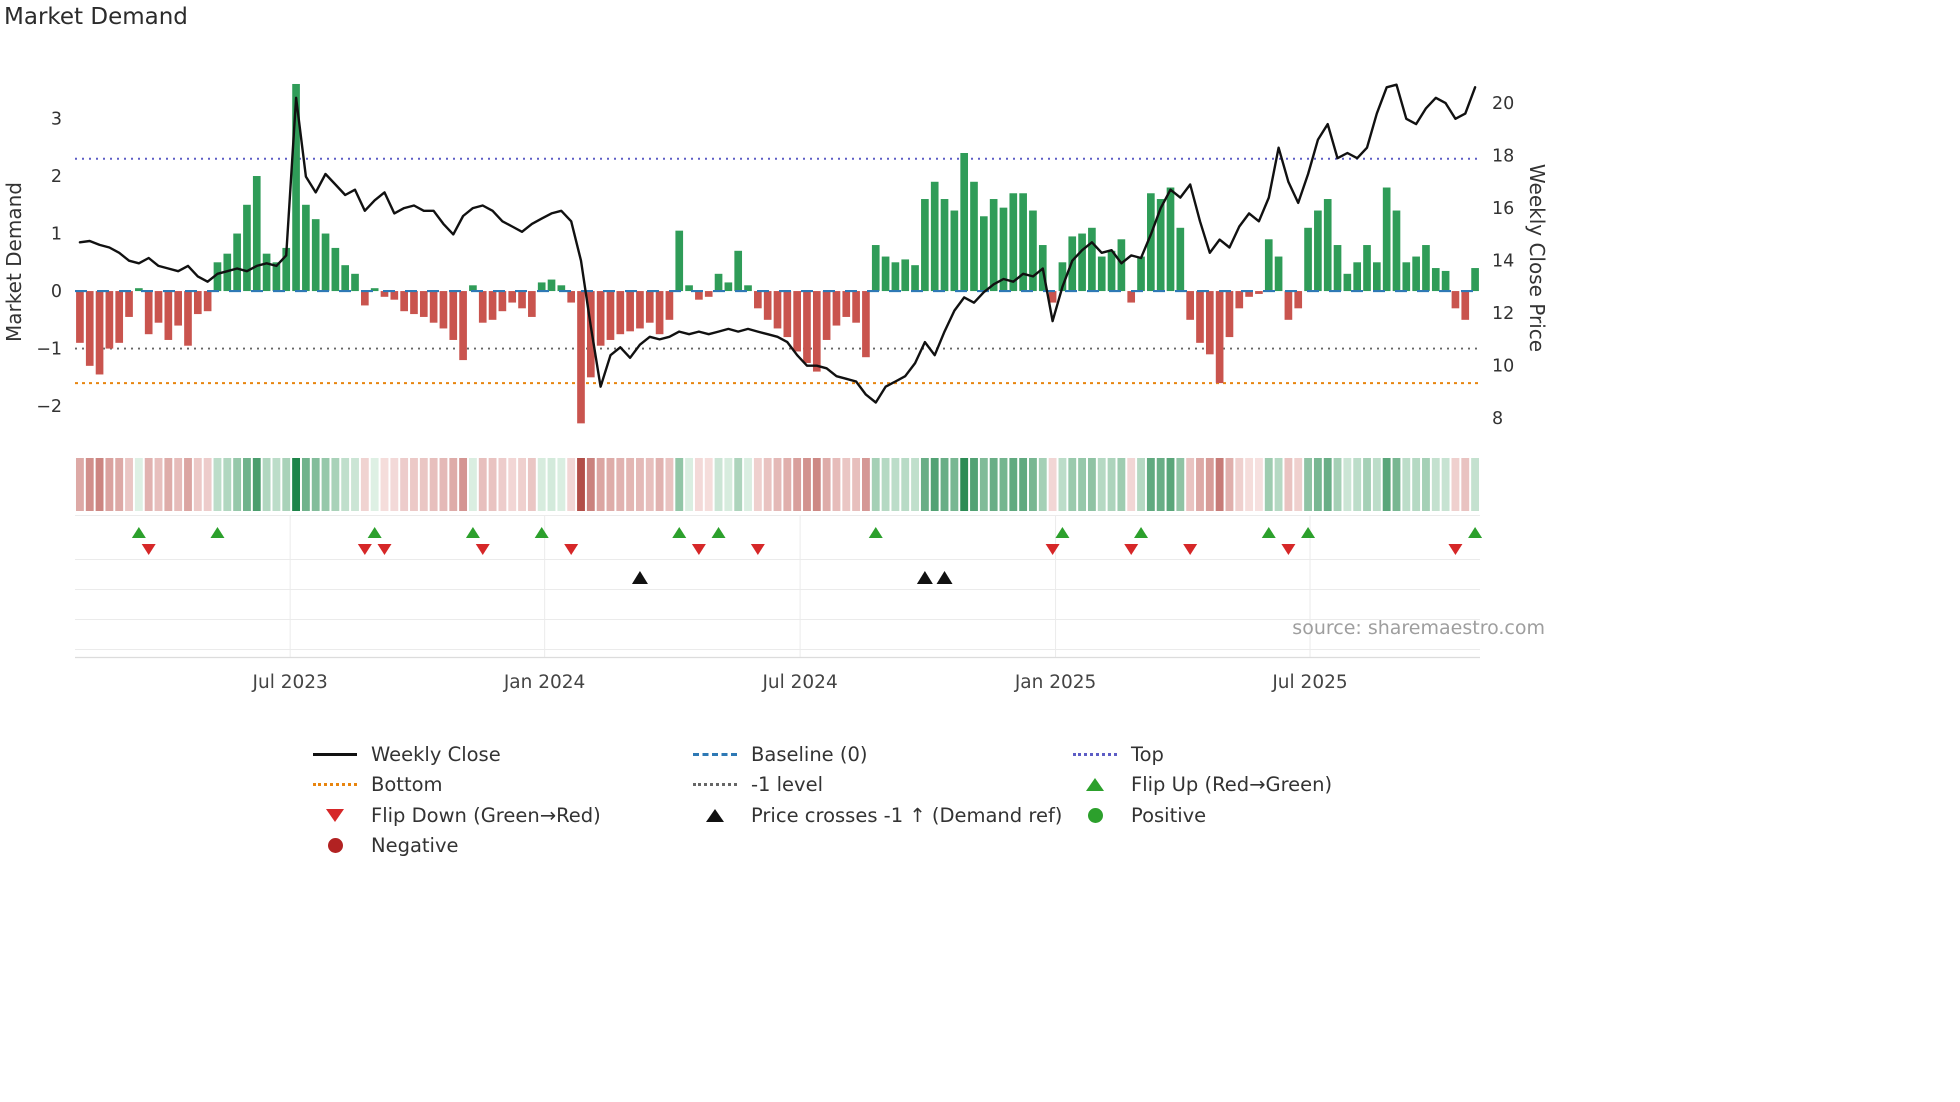 This screenshot has height=1102, width=1960. Describe the element at coordinates (56, 292) in the screenshot. I see `left-axis-tick: 0` at that location.